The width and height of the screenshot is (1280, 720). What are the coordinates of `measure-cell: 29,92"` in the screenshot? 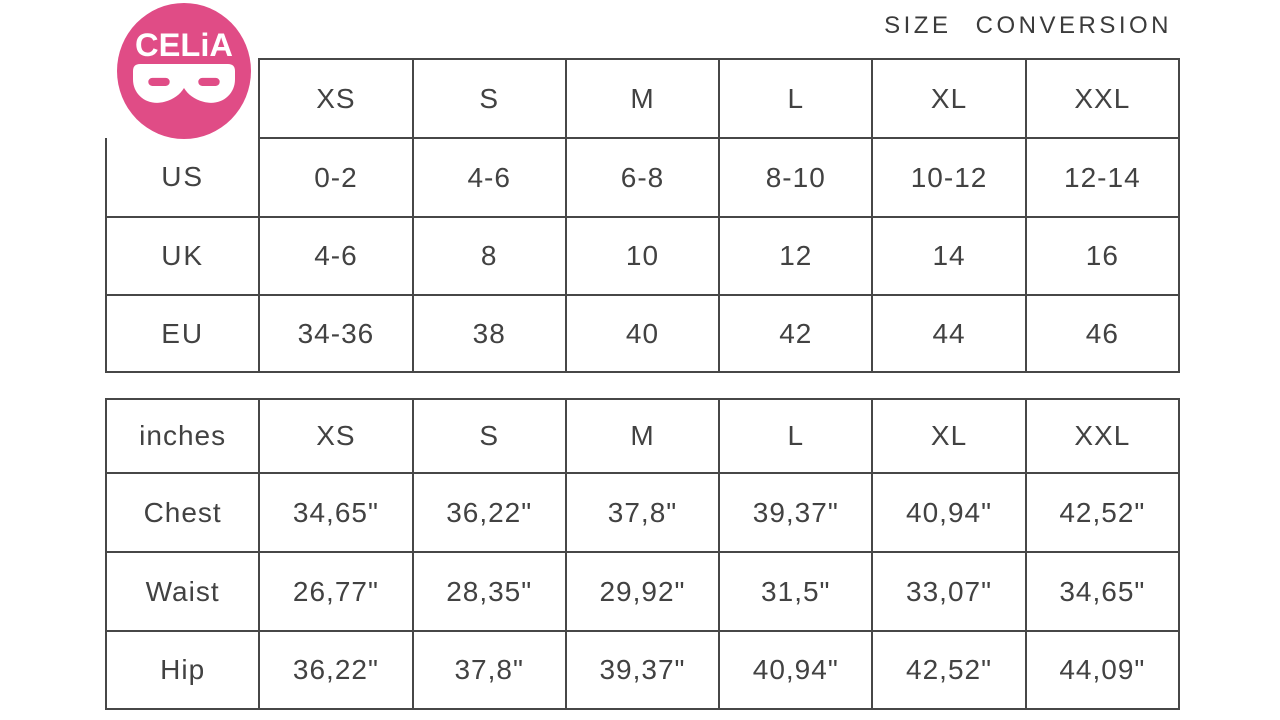 It's located at (642, 591).